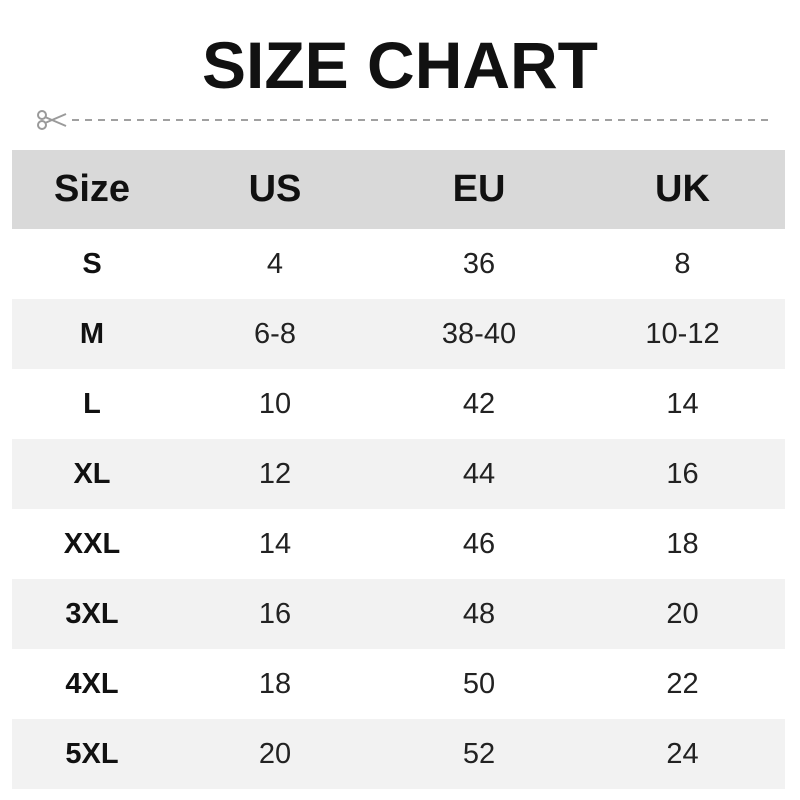  Describe the element at coordinates (479, 473) in the screenshot. I see `cell-eu: 44` at that location.